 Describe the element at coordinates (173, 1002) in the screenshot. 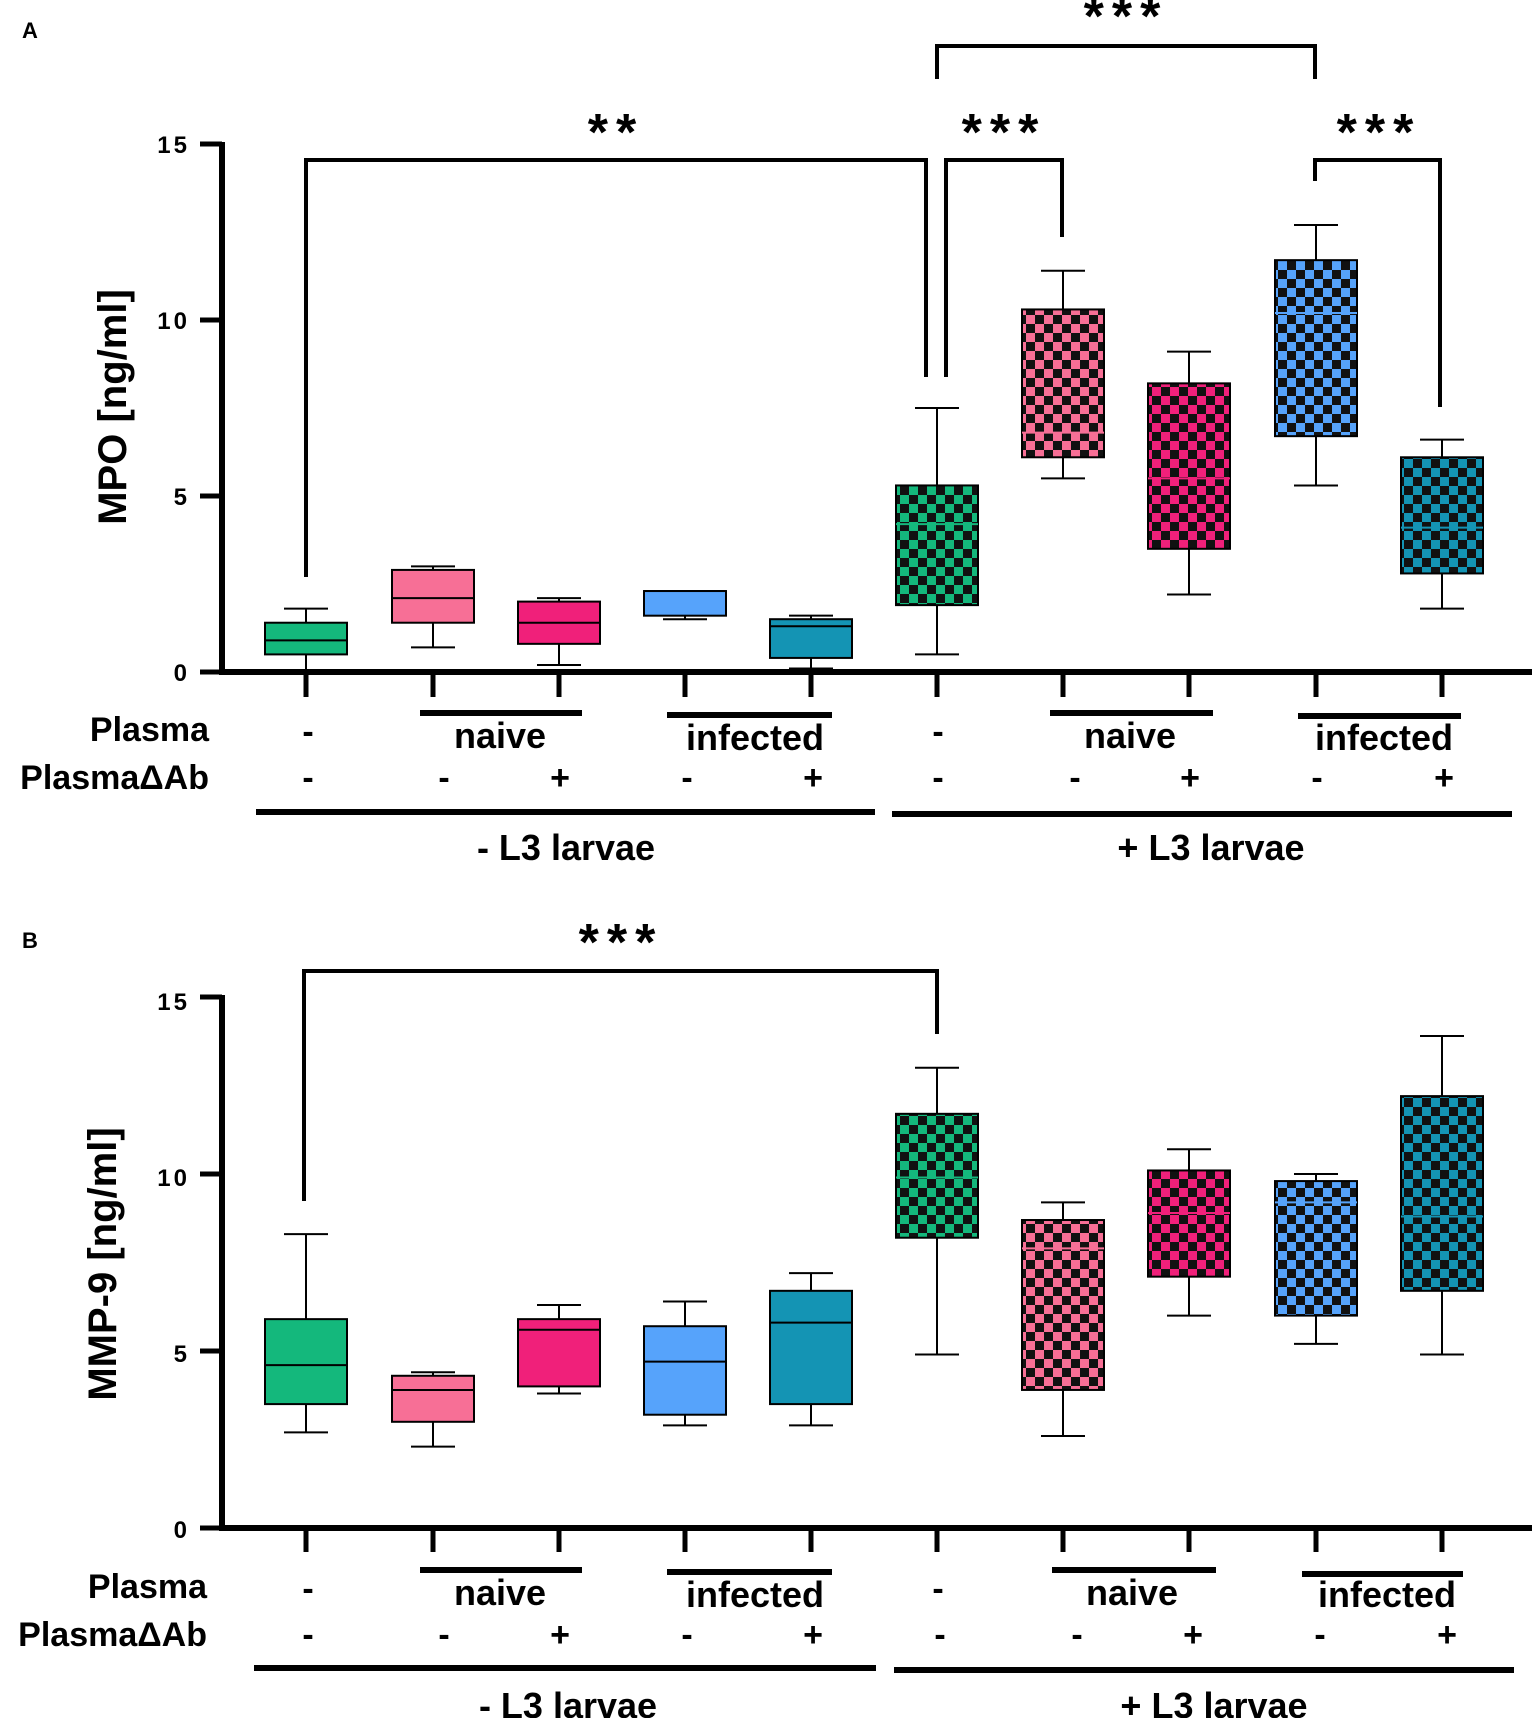

I see `panel-b-ytick-label: 15` at that location.